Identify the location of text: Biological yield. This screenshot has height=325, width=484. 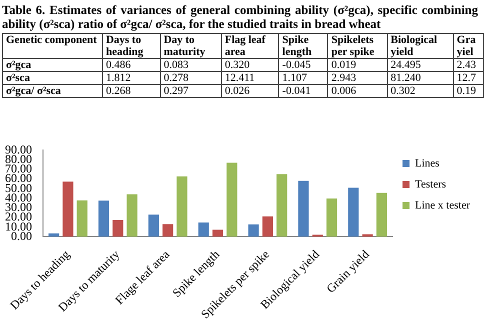
(420, 46).